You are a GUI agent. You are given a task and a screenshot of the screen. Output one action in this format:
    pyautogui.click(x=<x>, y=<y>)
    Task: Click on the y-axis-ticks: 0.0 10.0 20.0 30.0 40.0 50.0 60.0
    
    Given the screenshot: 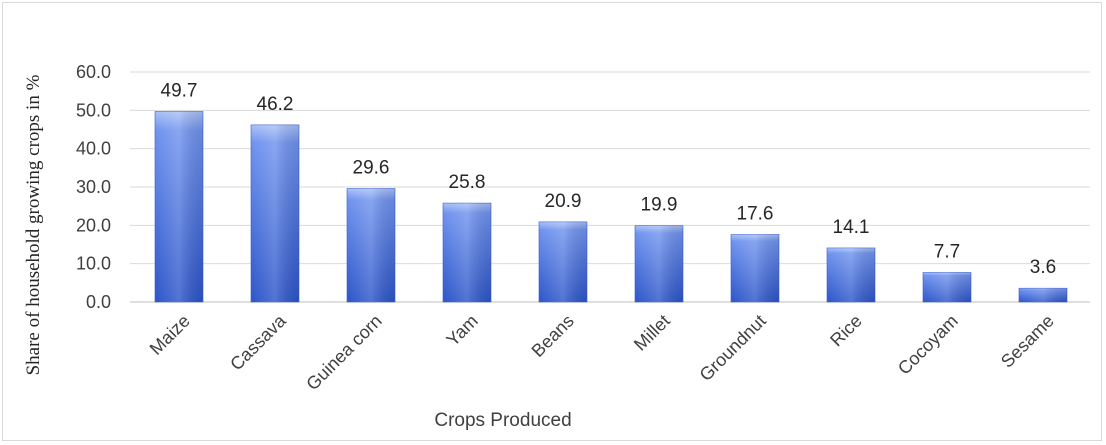 What is the action you would take?
    pyautogui.click(x=93, y=187)
    